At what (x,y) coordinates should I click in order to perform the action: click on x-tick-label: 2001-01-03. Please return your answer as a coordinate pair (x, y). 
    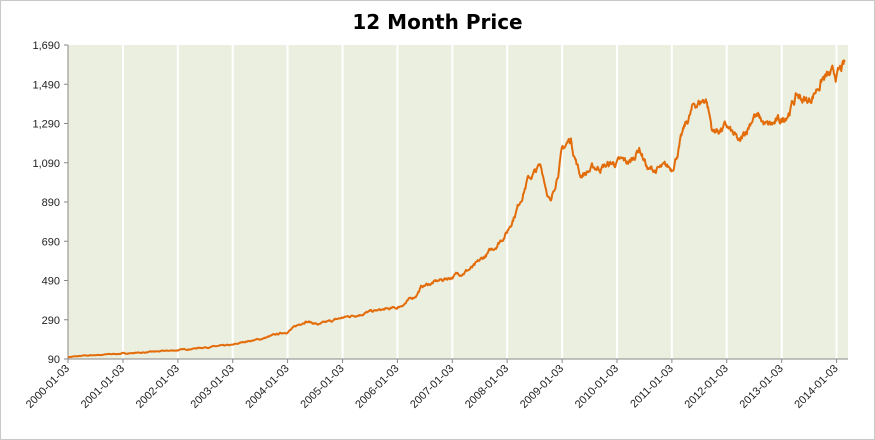
    Looking at the image, I should click on (103, 387).